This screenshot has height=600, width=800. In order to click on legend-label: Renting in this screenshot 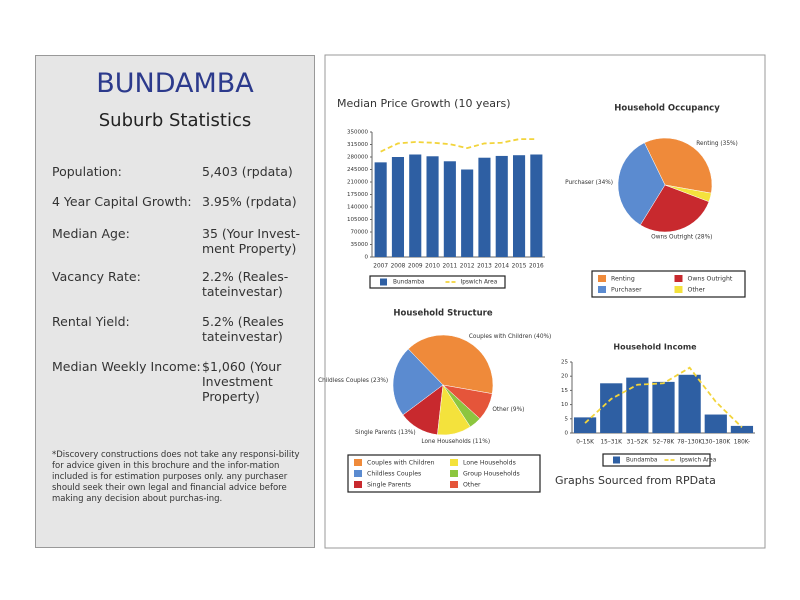, I will do `click(623, 279)`.